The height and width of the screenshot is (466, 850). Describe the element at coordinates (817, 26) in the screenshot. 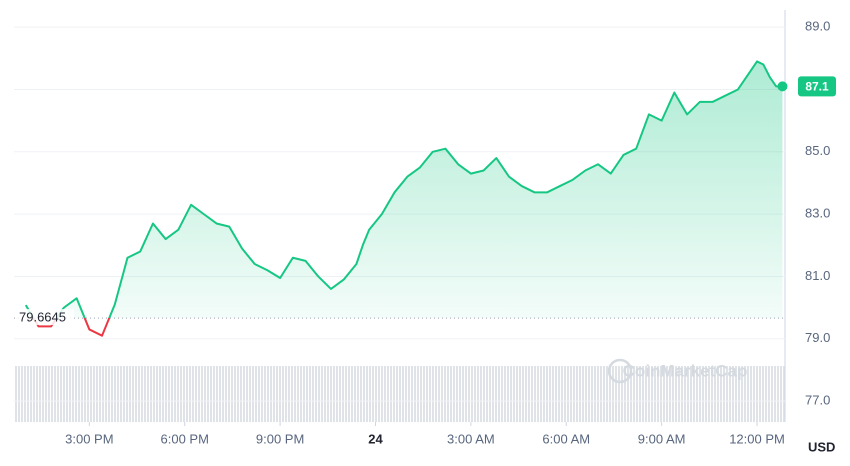

I see `y-tick-label: 89.0` at that location.